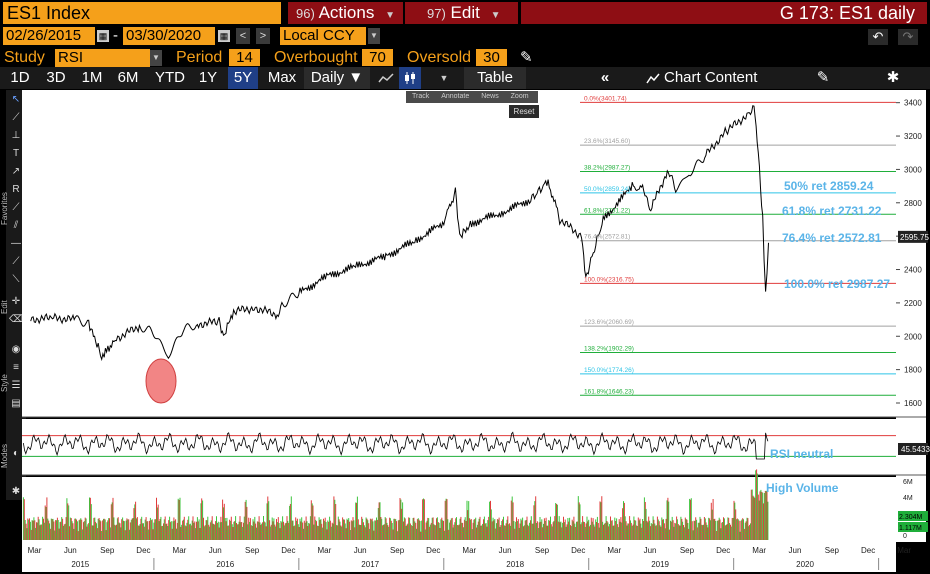 The height and width of the screenshot is (574, 930). I want to click on period-max: Max, so click(282, 77).